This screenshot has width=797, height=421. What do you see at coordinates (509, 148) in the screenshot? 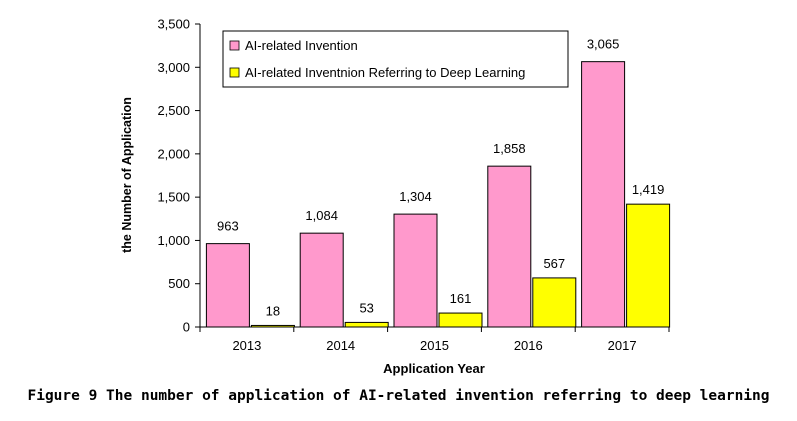
I see `data-label-ai-invention: 1,858` at bounding box center [509, 148].